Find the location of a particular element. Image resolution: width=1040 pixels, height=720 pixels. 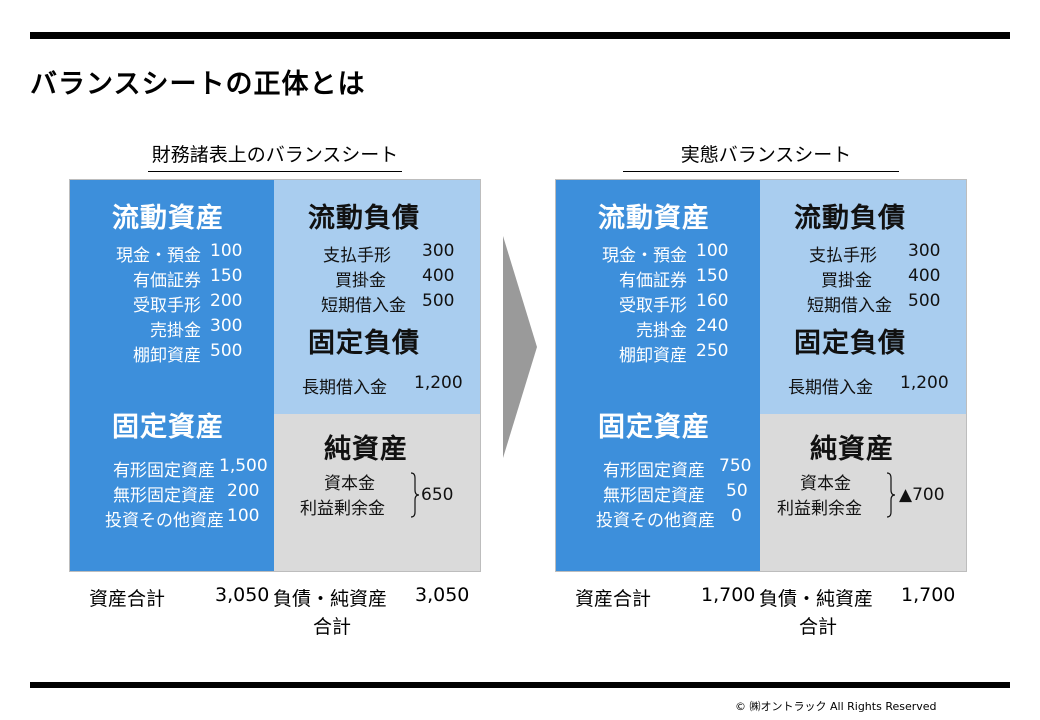

item-value: 250 is located at coordinates (712, 351).